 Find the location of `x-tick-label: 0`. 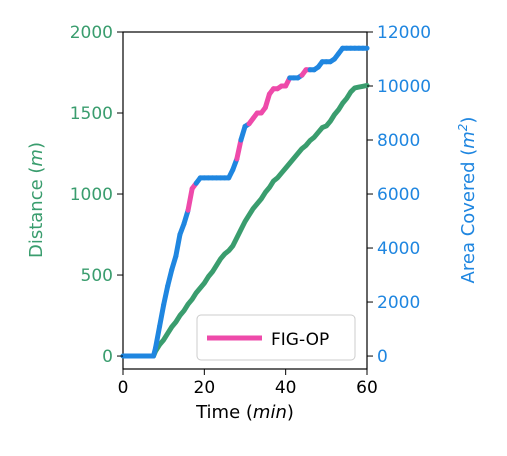

x-tick-label: 0 is located at coordinates (123, 388).